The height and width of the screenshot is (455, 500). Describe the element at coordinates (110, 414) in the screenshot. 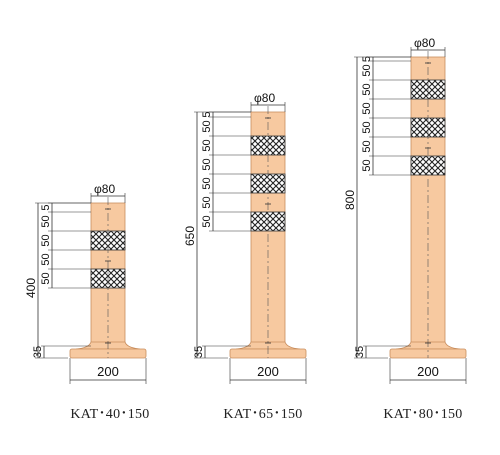

I see `post-model-label-kat-40-150: KAT･40･150` at that location.